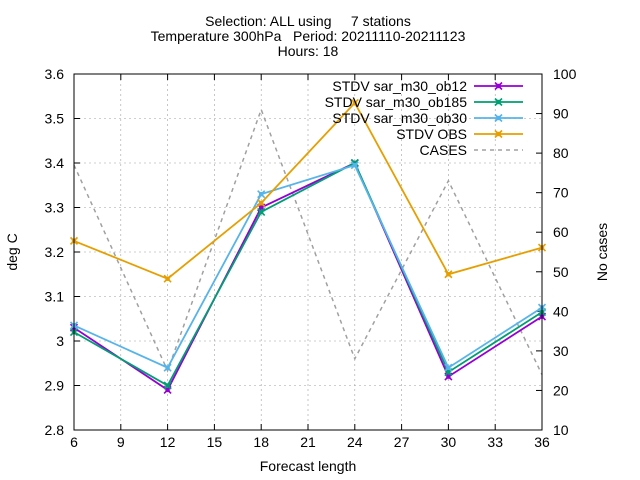 This screenshot has height=480, width=640. I want to click on y-tick-label: 3.4, so click(55, 163).